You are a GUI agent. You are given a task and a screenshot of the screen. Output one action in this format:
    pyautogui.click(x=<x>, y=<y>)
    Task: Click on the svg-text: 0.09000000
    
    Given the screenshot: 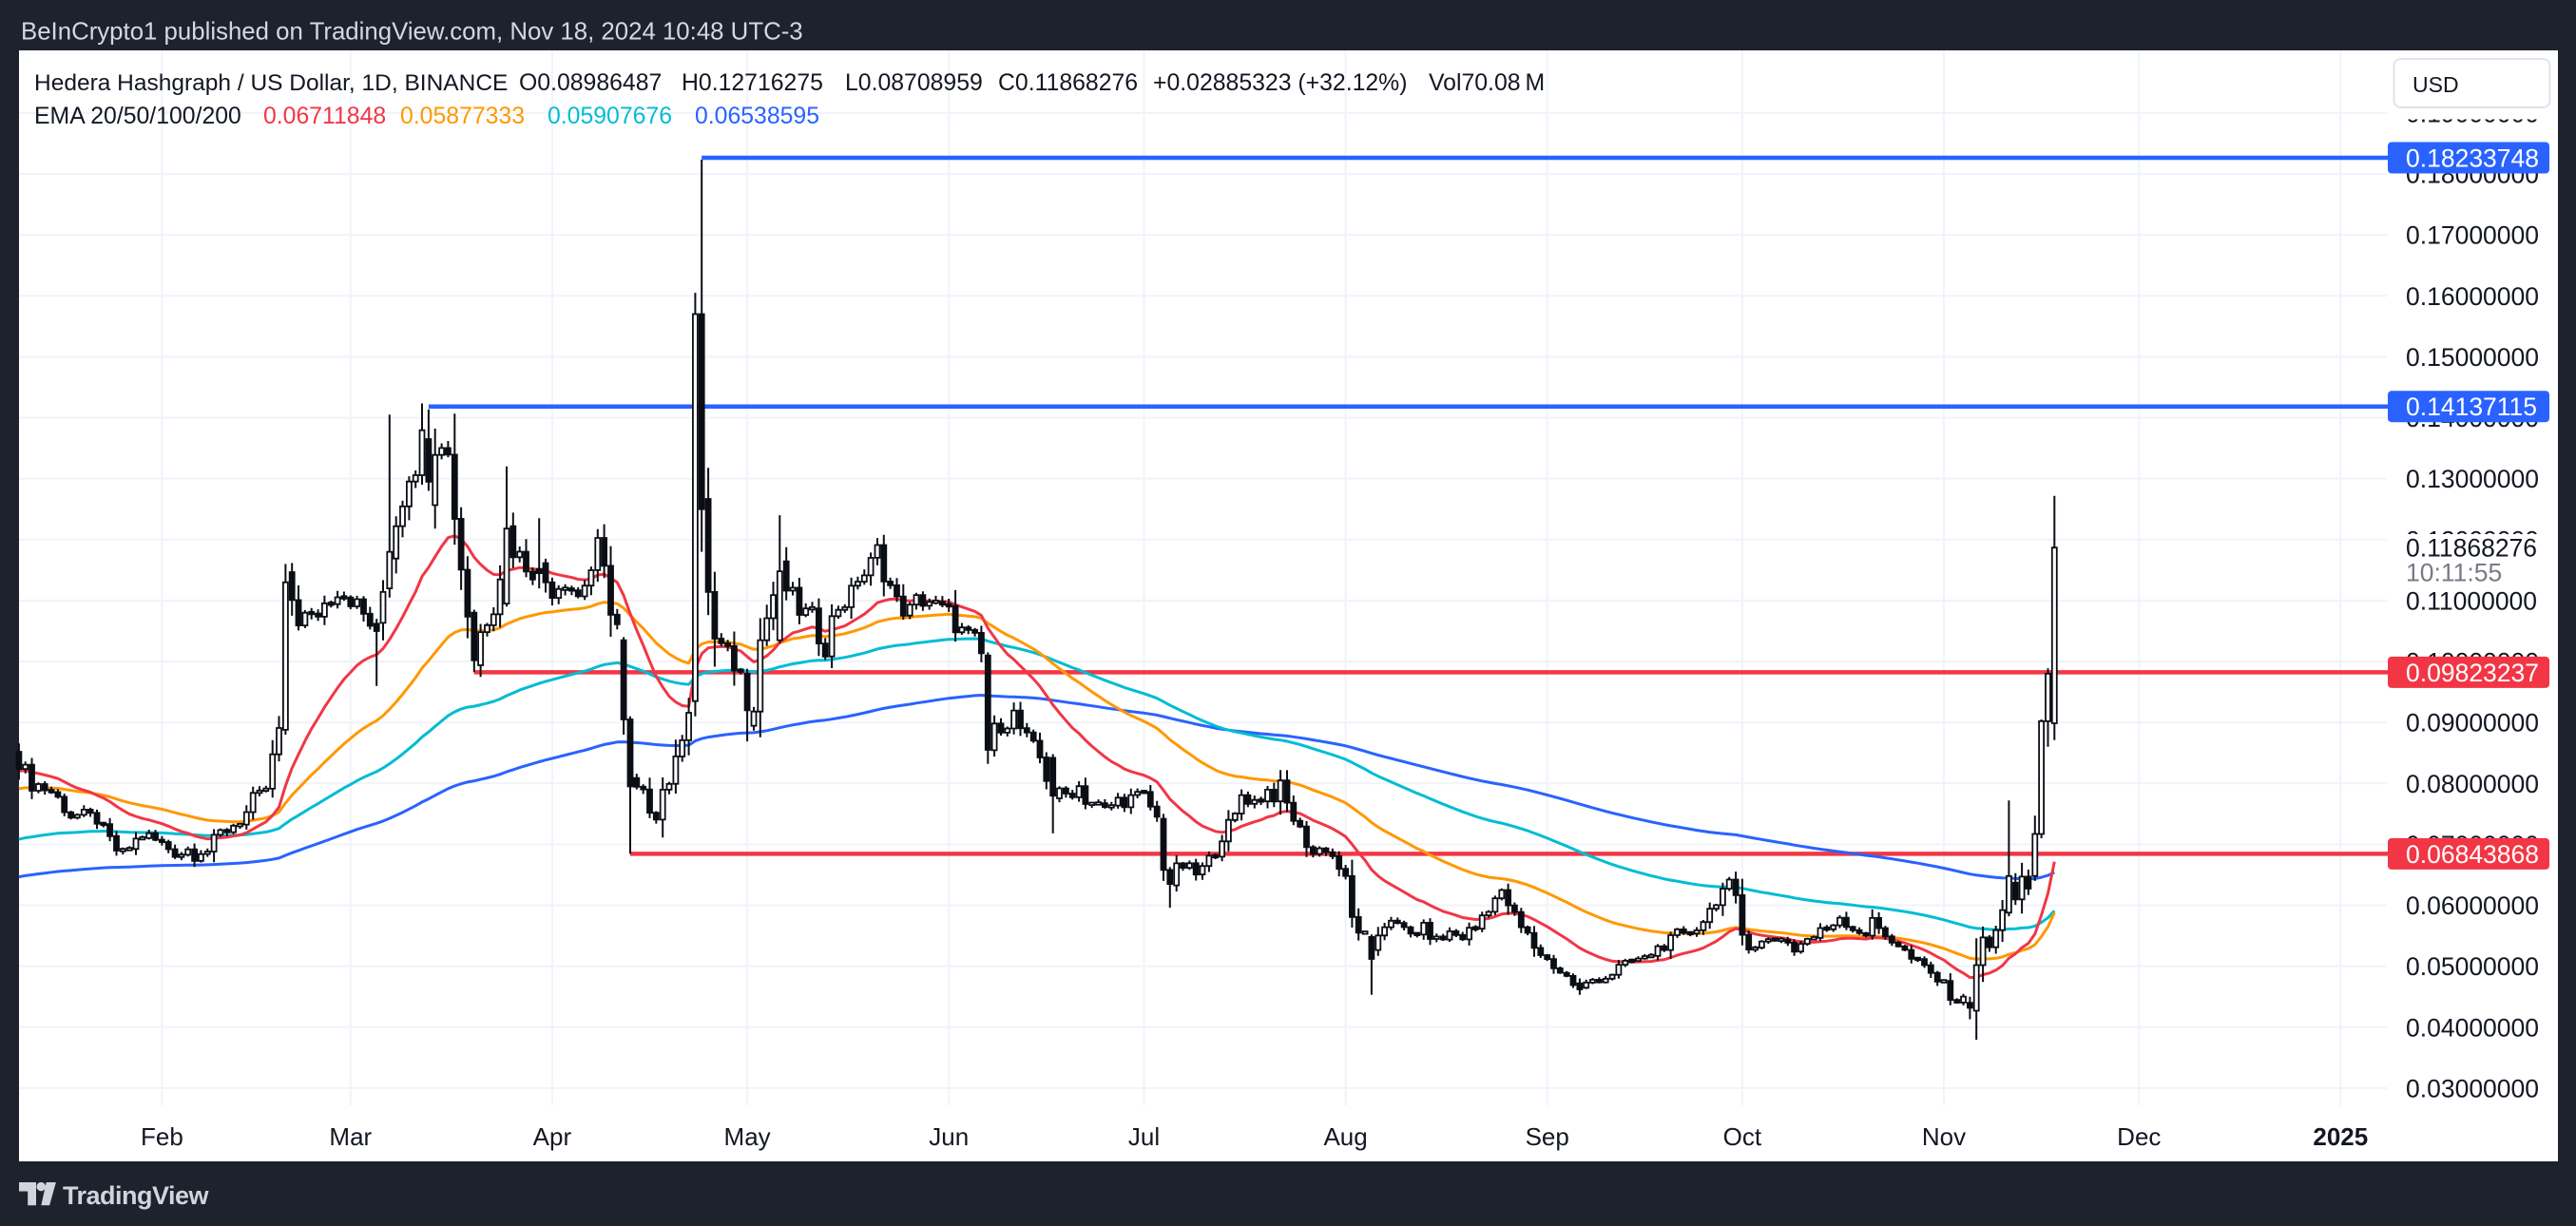 What is the action you would take?
    pyautogui.click(x=2472, y=723)
    